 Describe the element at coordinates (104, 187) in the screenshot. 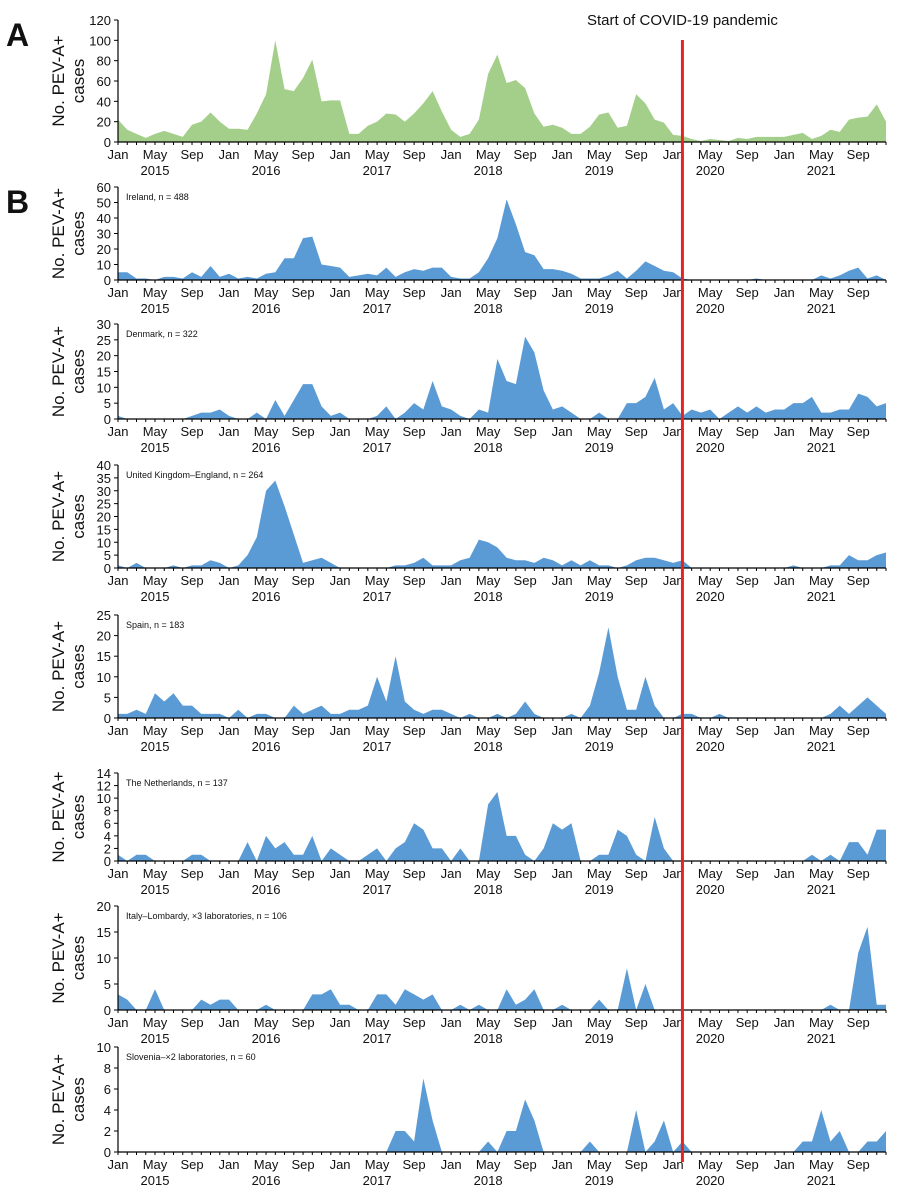

I see `y-tick-label: 60` at that location.